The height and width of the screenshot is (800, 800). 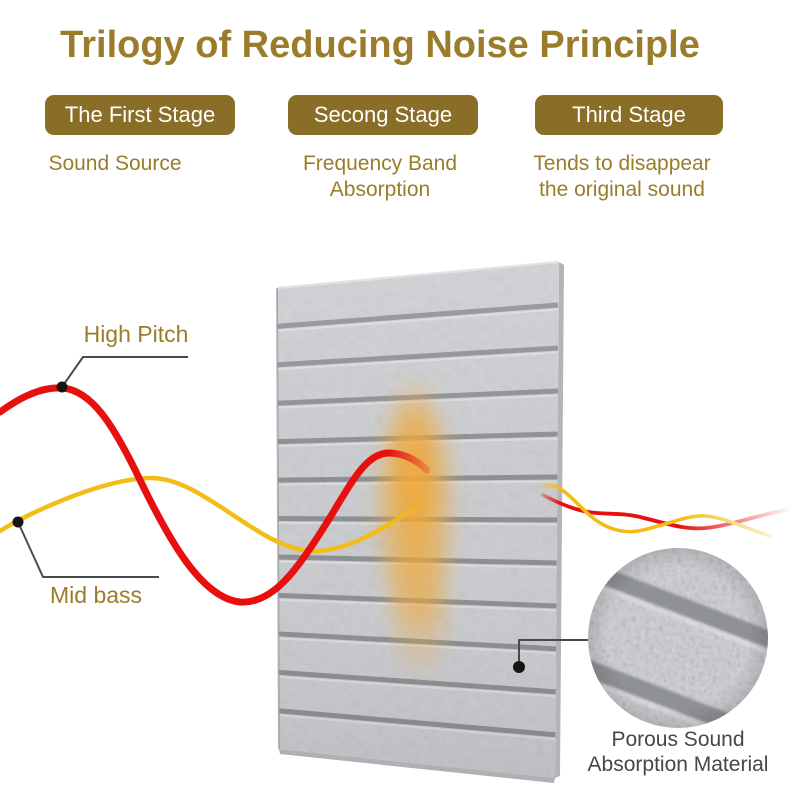 What do you see at coordinates (212, 514) in the screenshot?
I see `yellow-sound-wave` at bounding box center [212, 514].